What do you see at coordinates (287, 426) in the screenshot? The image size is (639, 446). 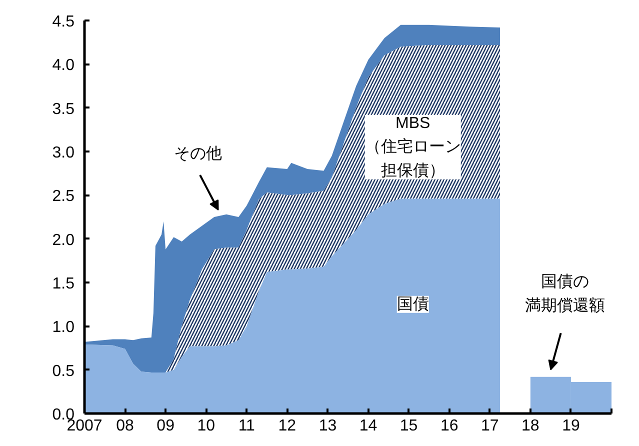 I see `x-tick-label: 12` at bounding box center [287, 426].